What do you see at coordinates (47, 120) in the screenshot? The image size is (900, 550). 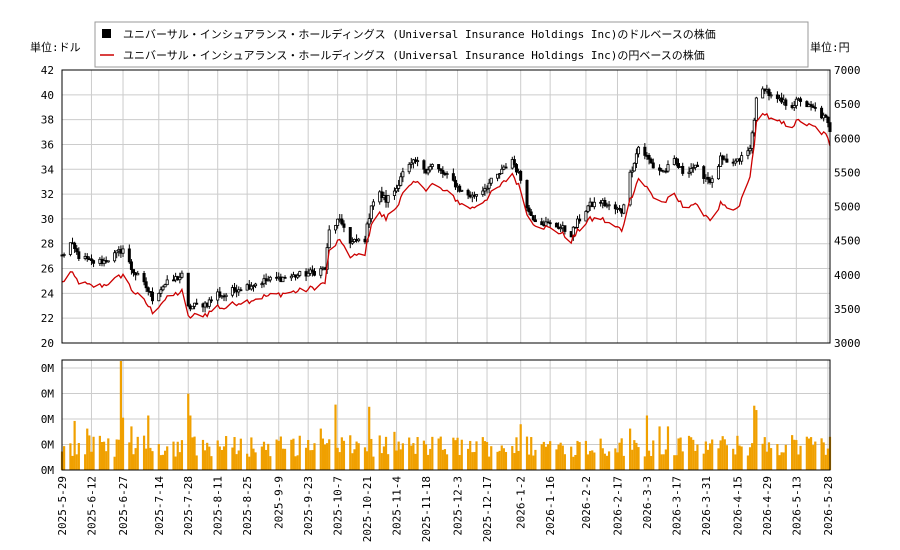 I see `y-left-tick-label: 38` at bounding box center [47, 120].